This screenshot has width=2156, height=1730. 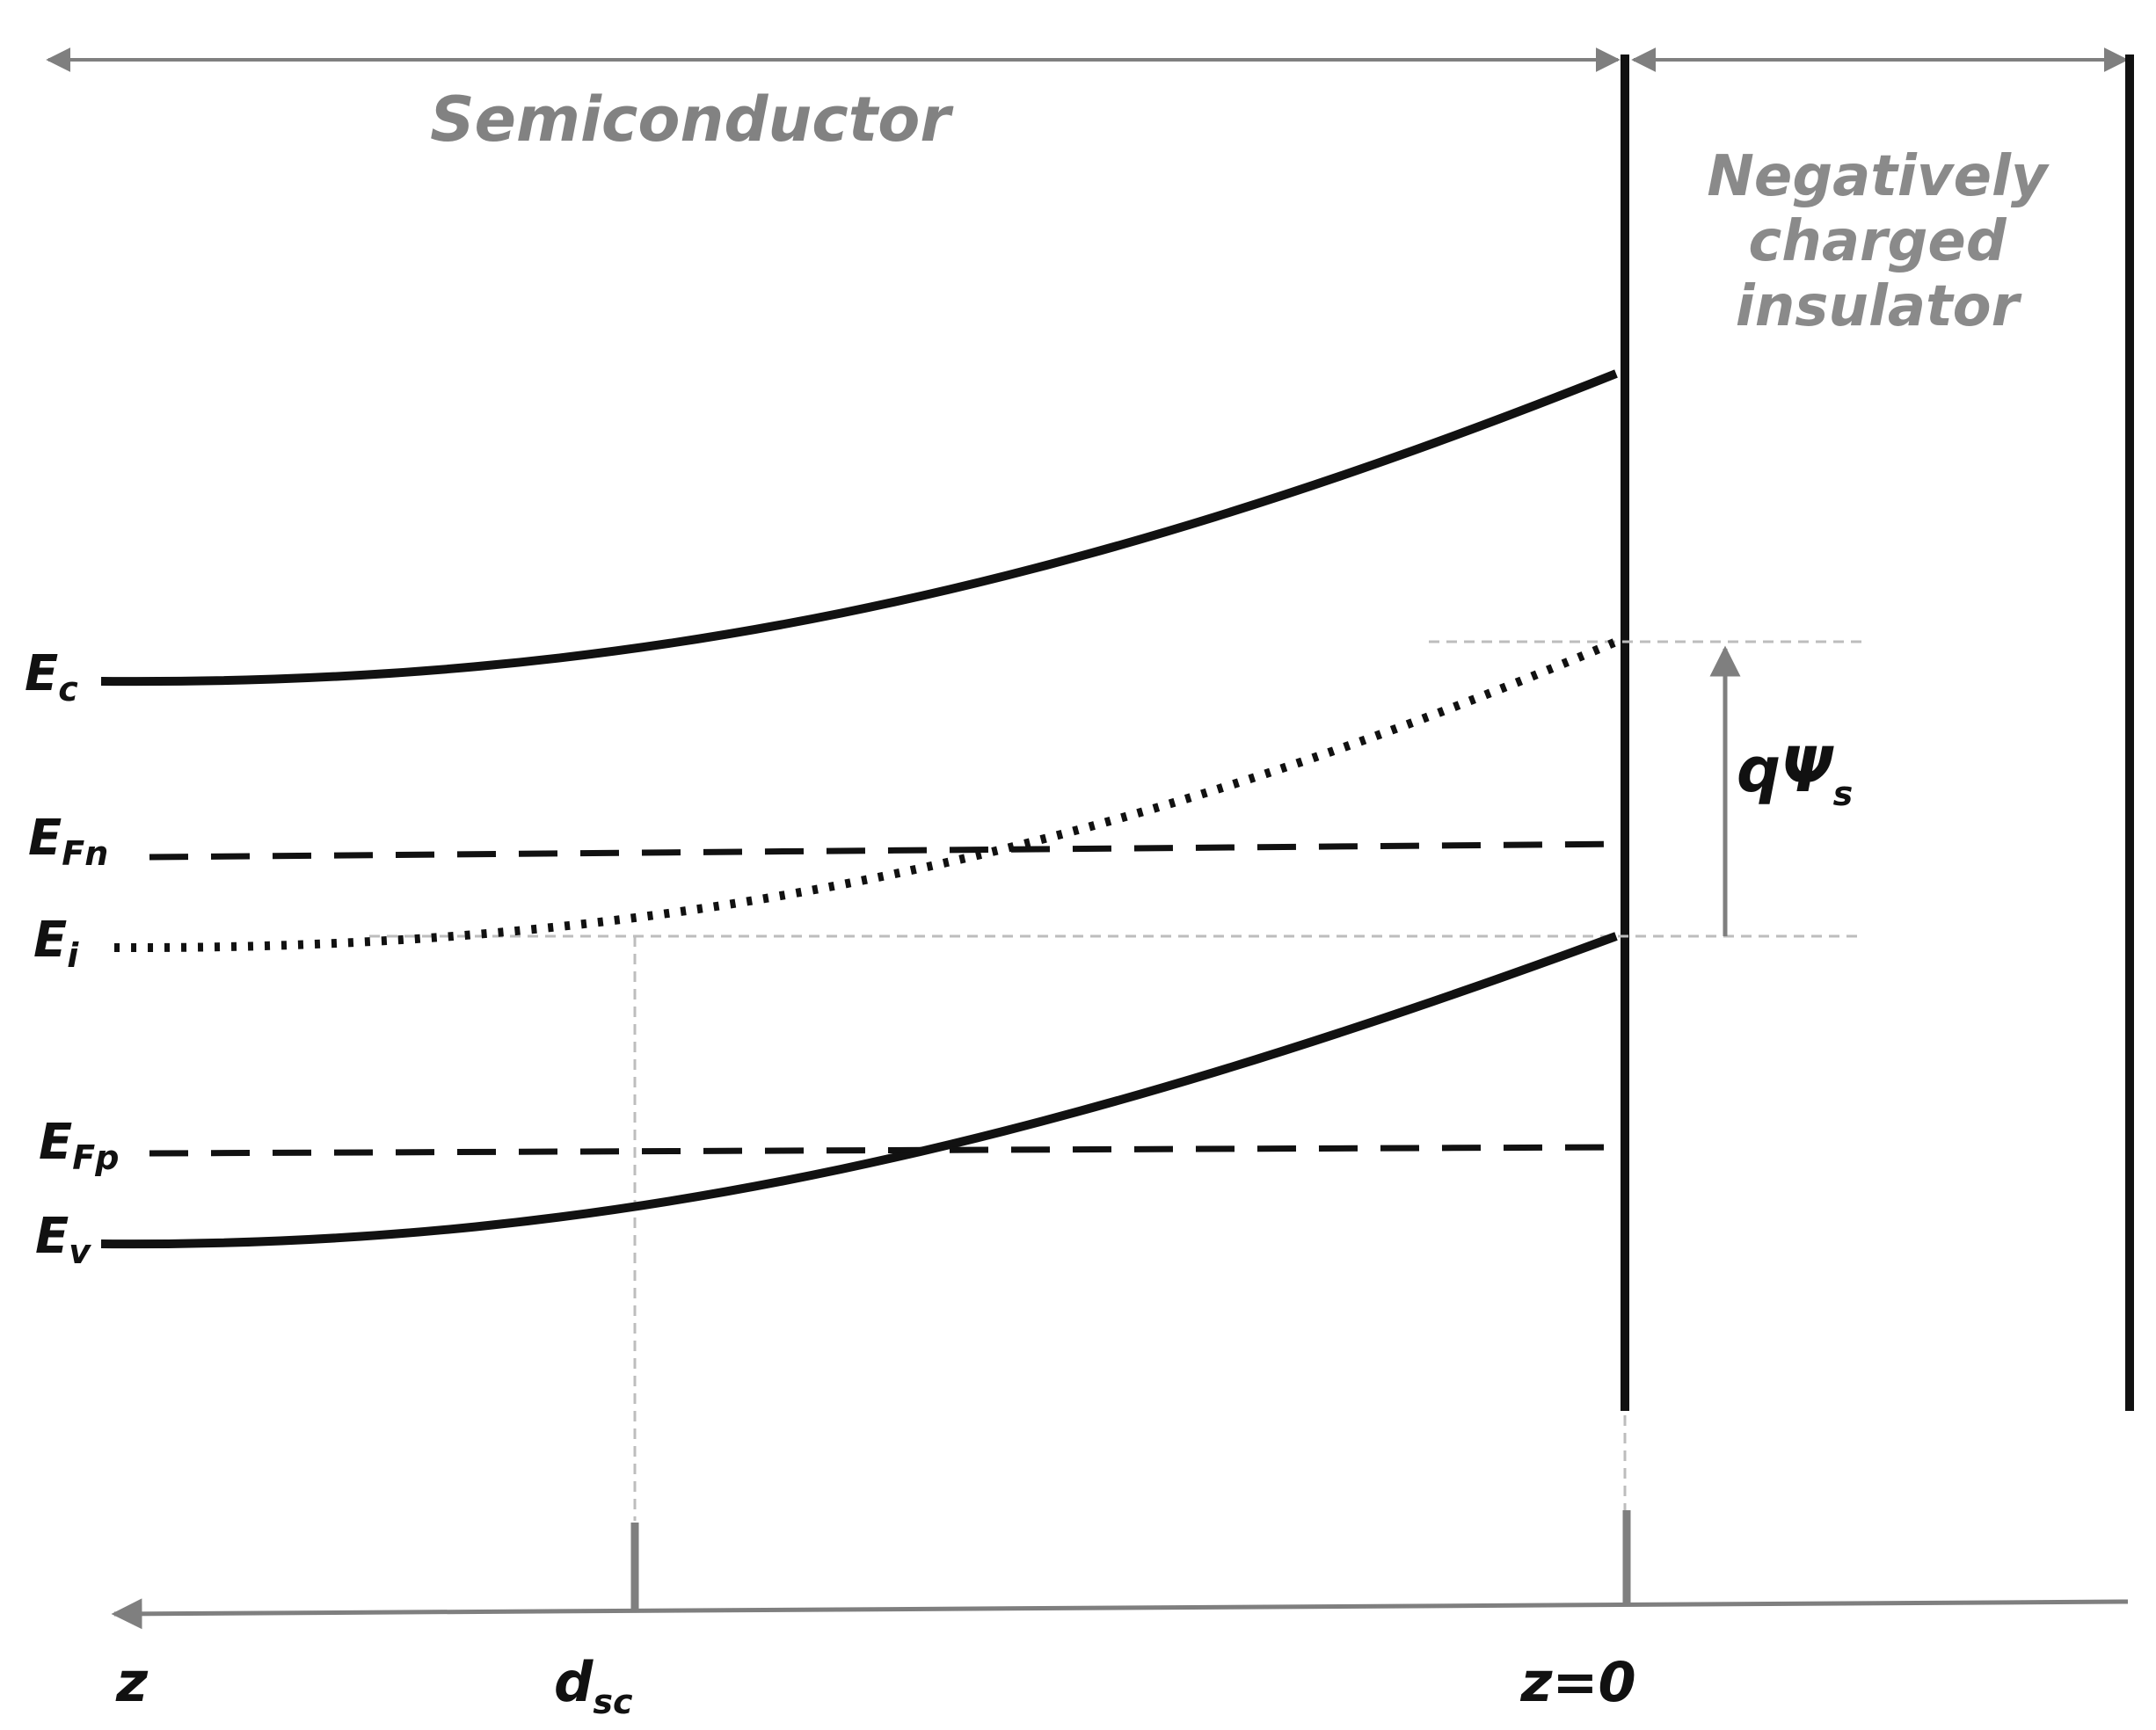 What do you see at coordinates (886, 851) in the screenshot?
I see `electron-quasi-fermi-level` at bounding box center [886, 851].